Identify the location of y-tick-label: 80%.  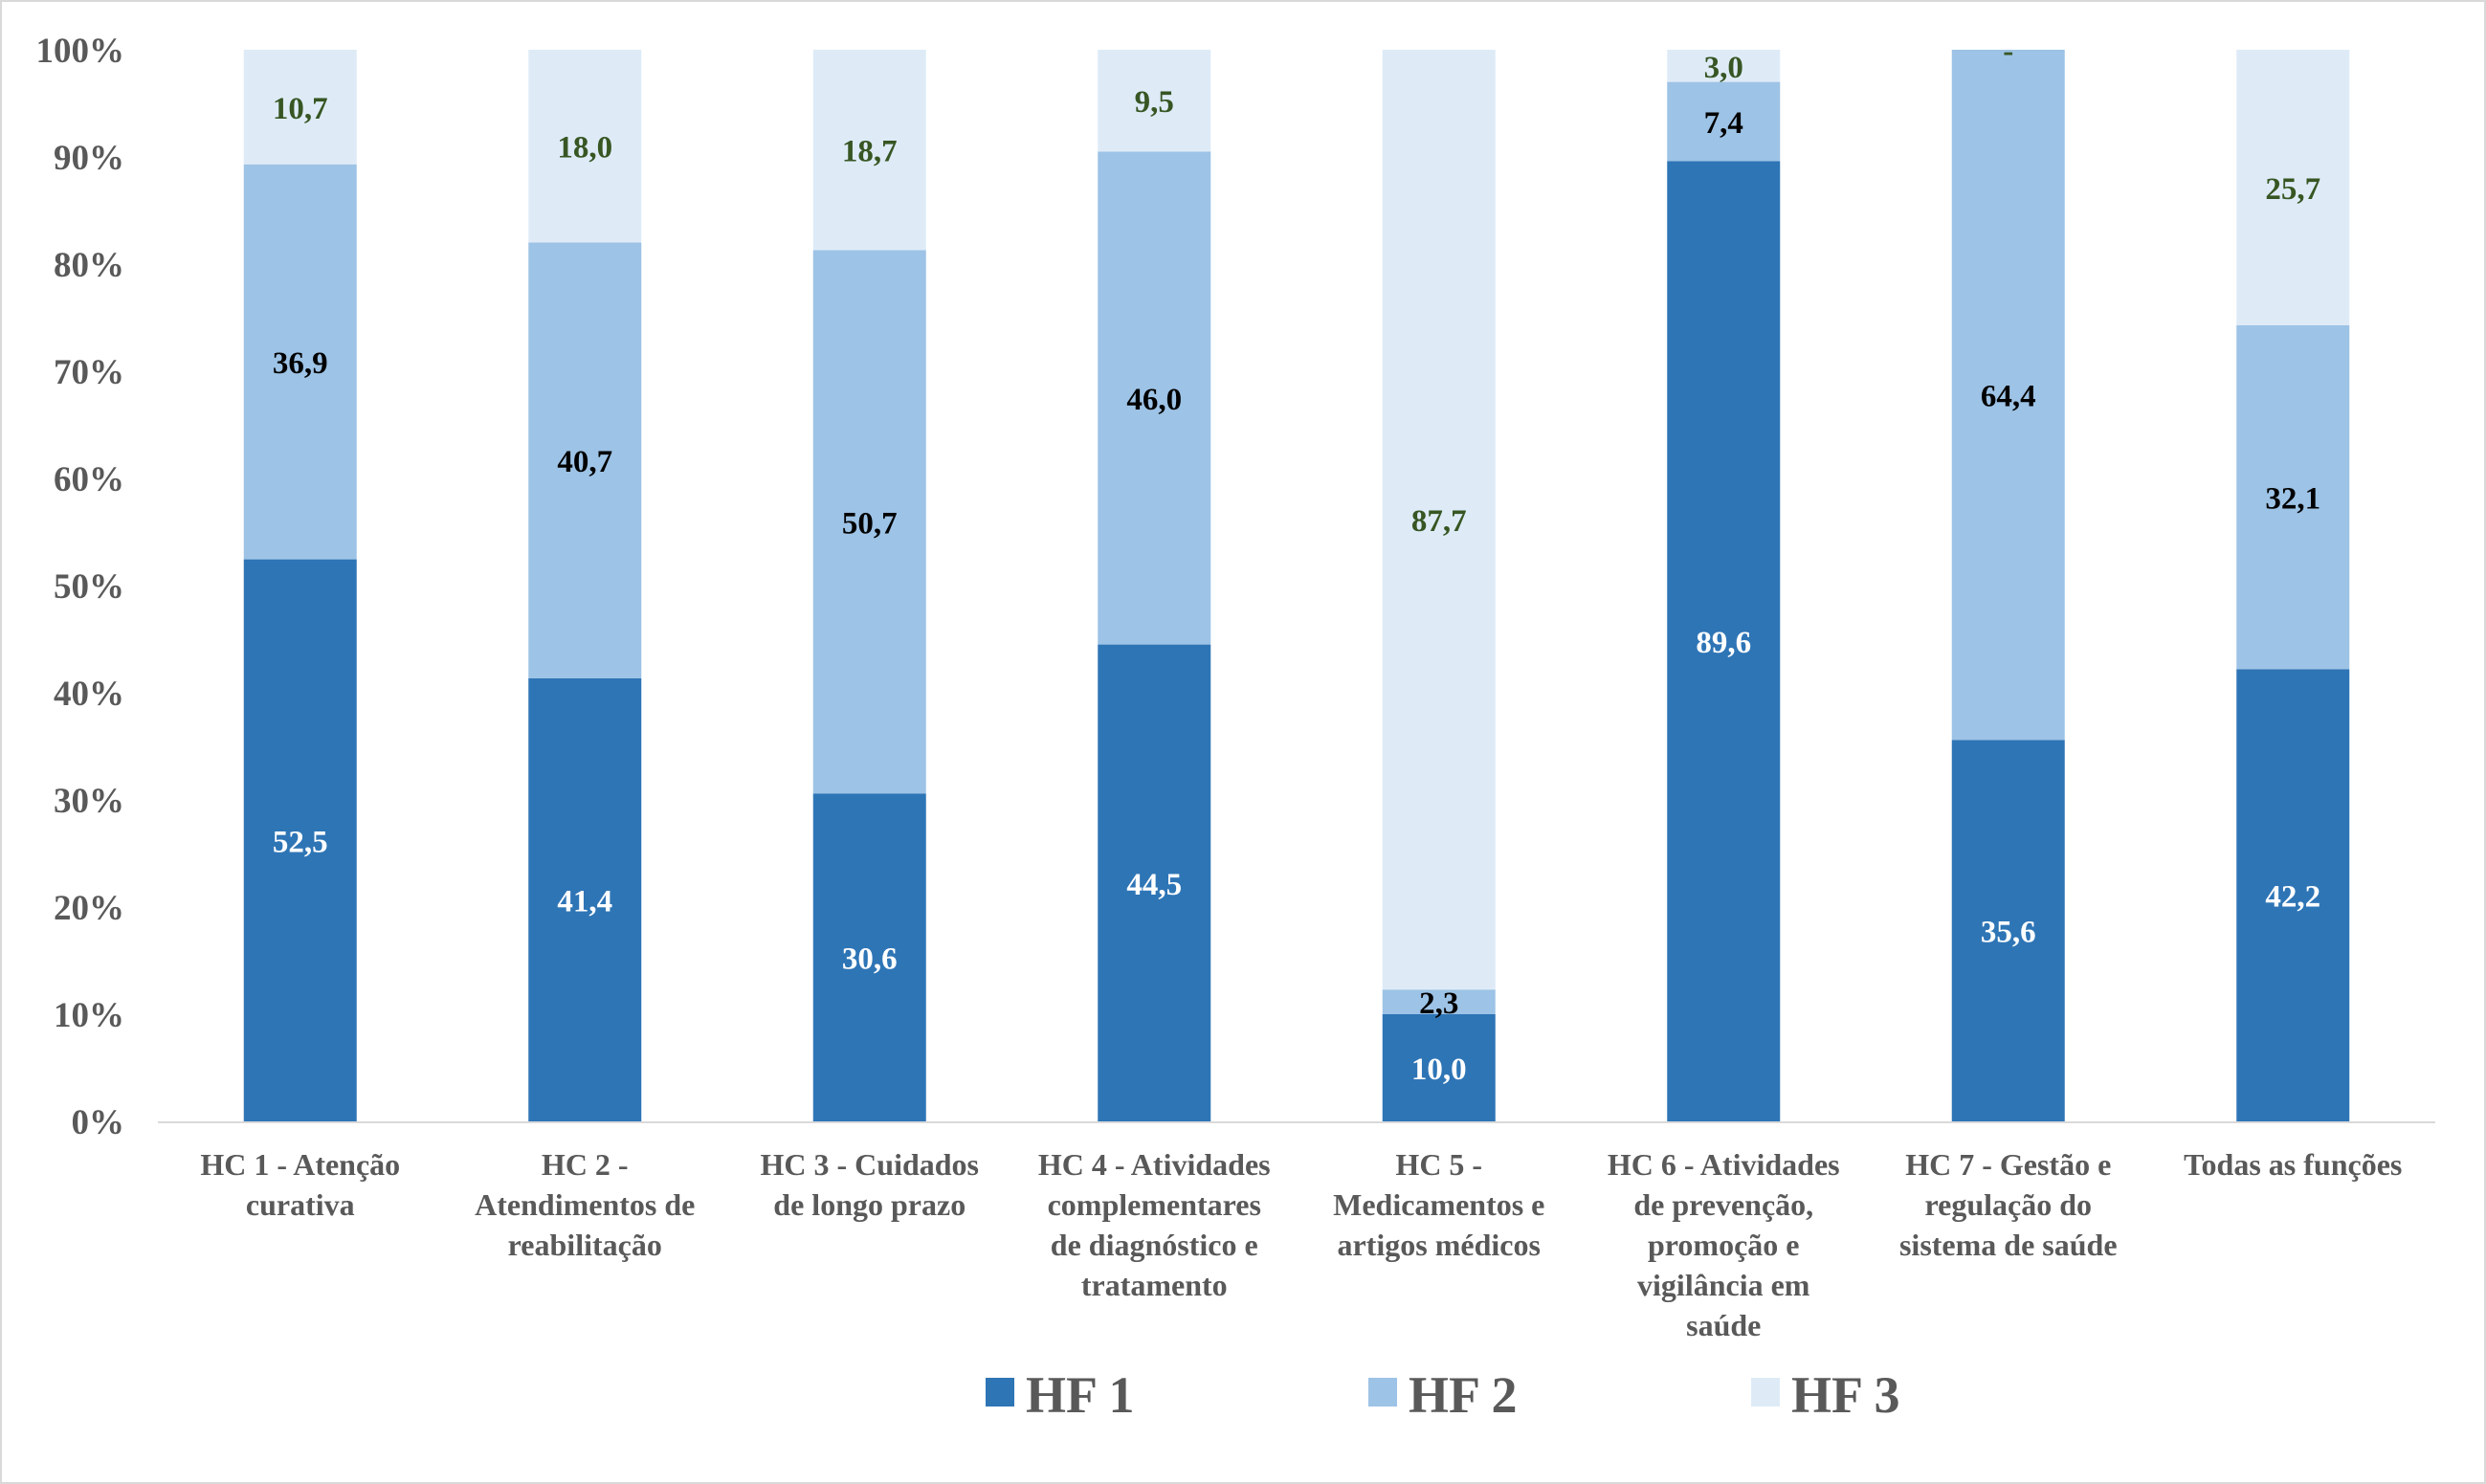
(89, 265).